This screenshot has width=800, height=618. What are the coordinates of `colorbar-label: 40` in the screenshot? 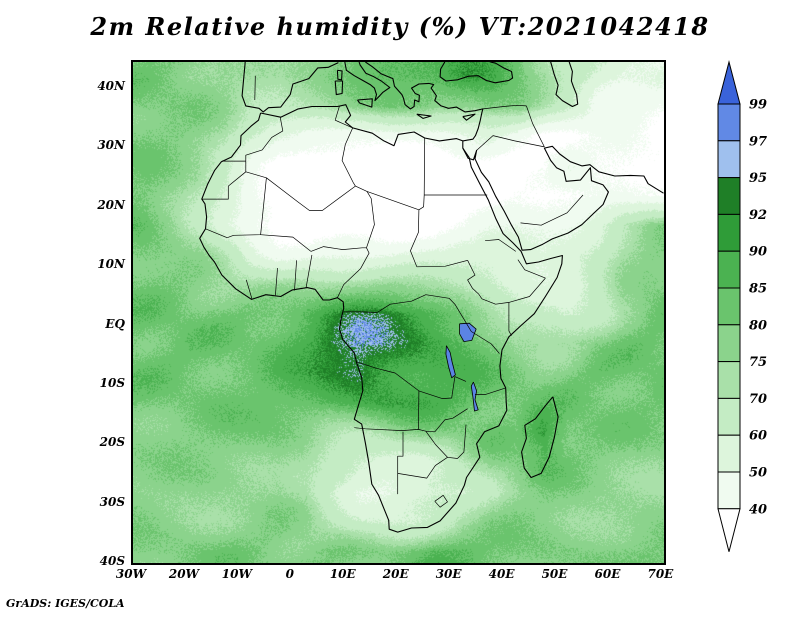 It's located at (758, 509).